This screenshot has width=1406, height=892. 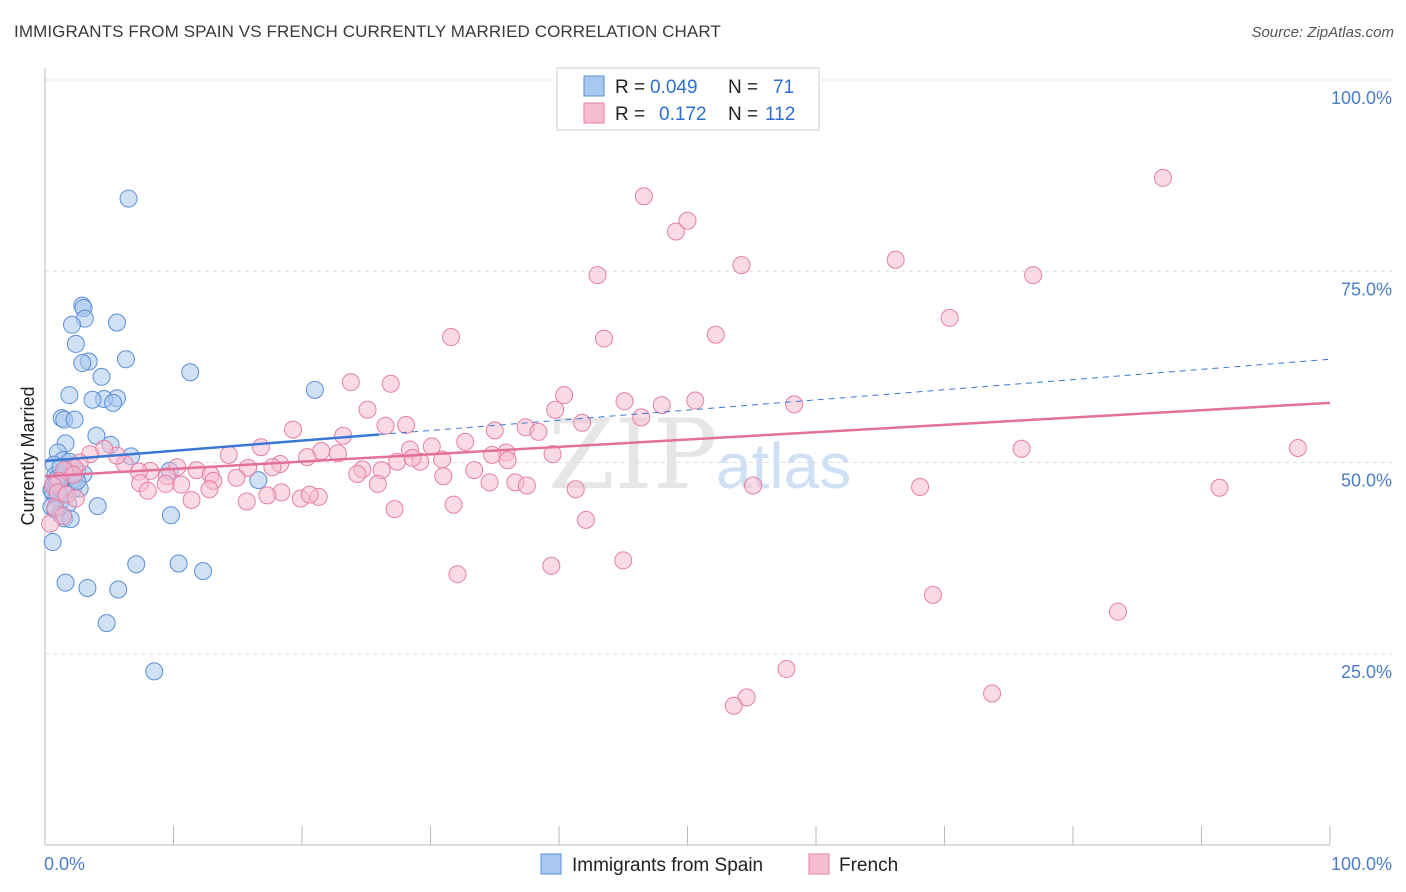 I want to click on series-spain-points, so click(x=183, y=435).